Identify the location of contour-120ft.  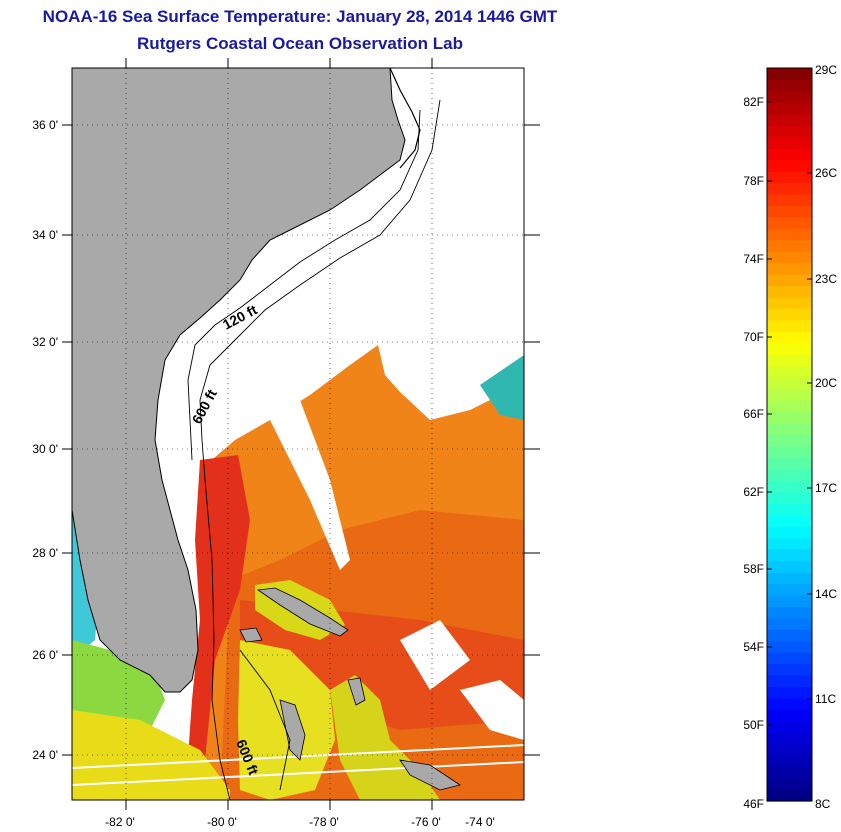
(304, 285).